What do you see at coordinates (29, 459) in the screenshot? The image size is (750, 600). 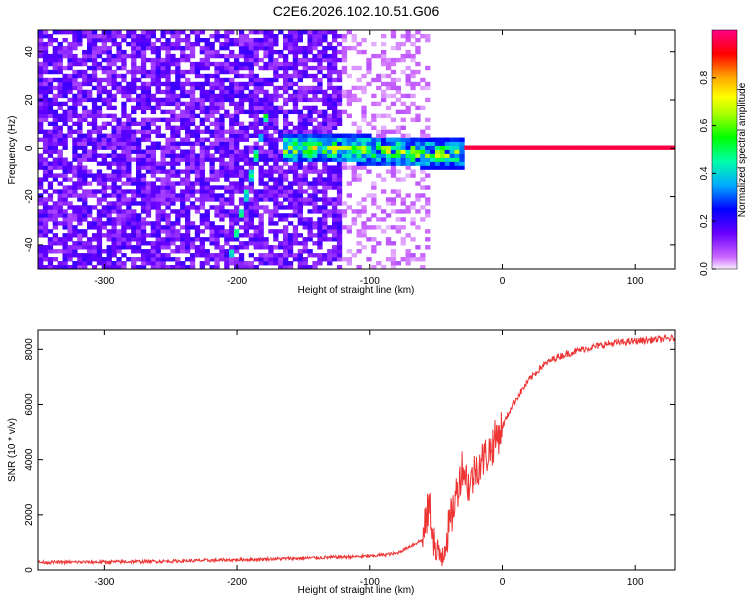 I see `bot-y-tick-label: 4000` at bounding box center [29, 459].